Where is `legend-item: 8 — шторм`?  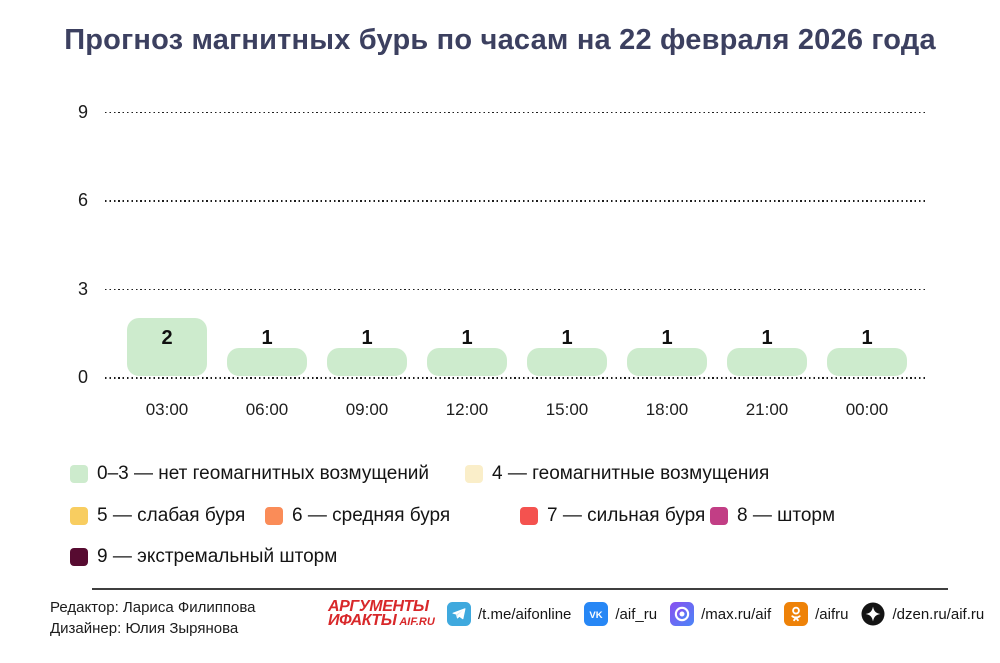
legend-item: 8 — шторм is located at coordinates (772, 516).